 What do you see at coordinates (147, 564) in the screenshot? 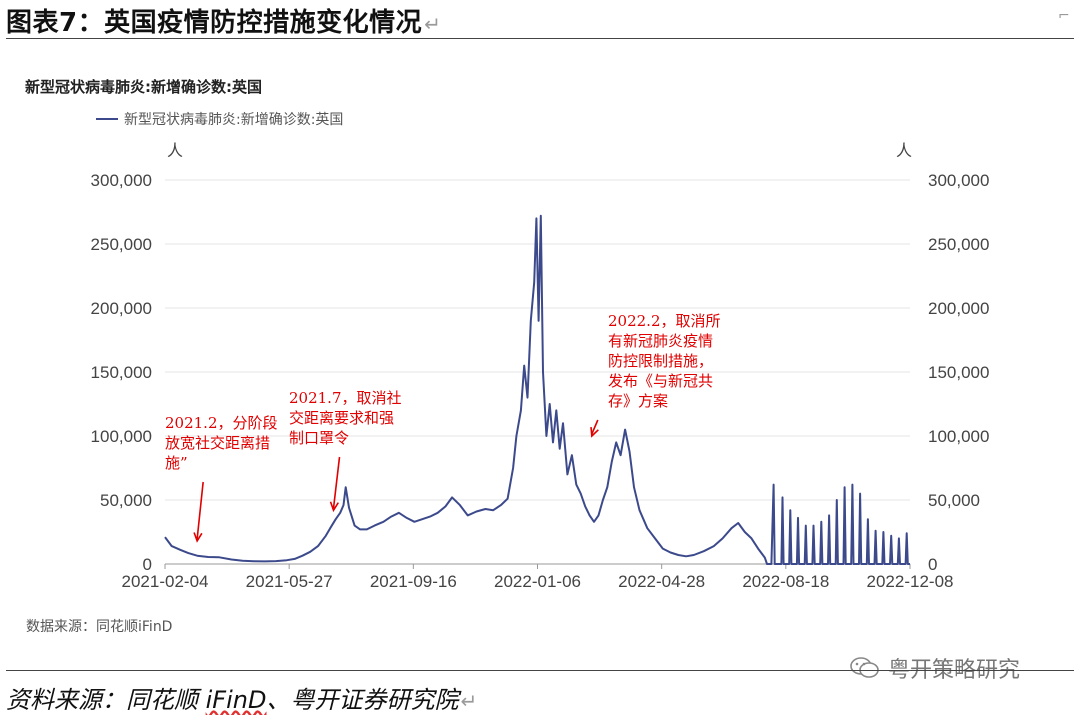
I see `y-tick-label-left: 0` at bounding box center [147, 564].